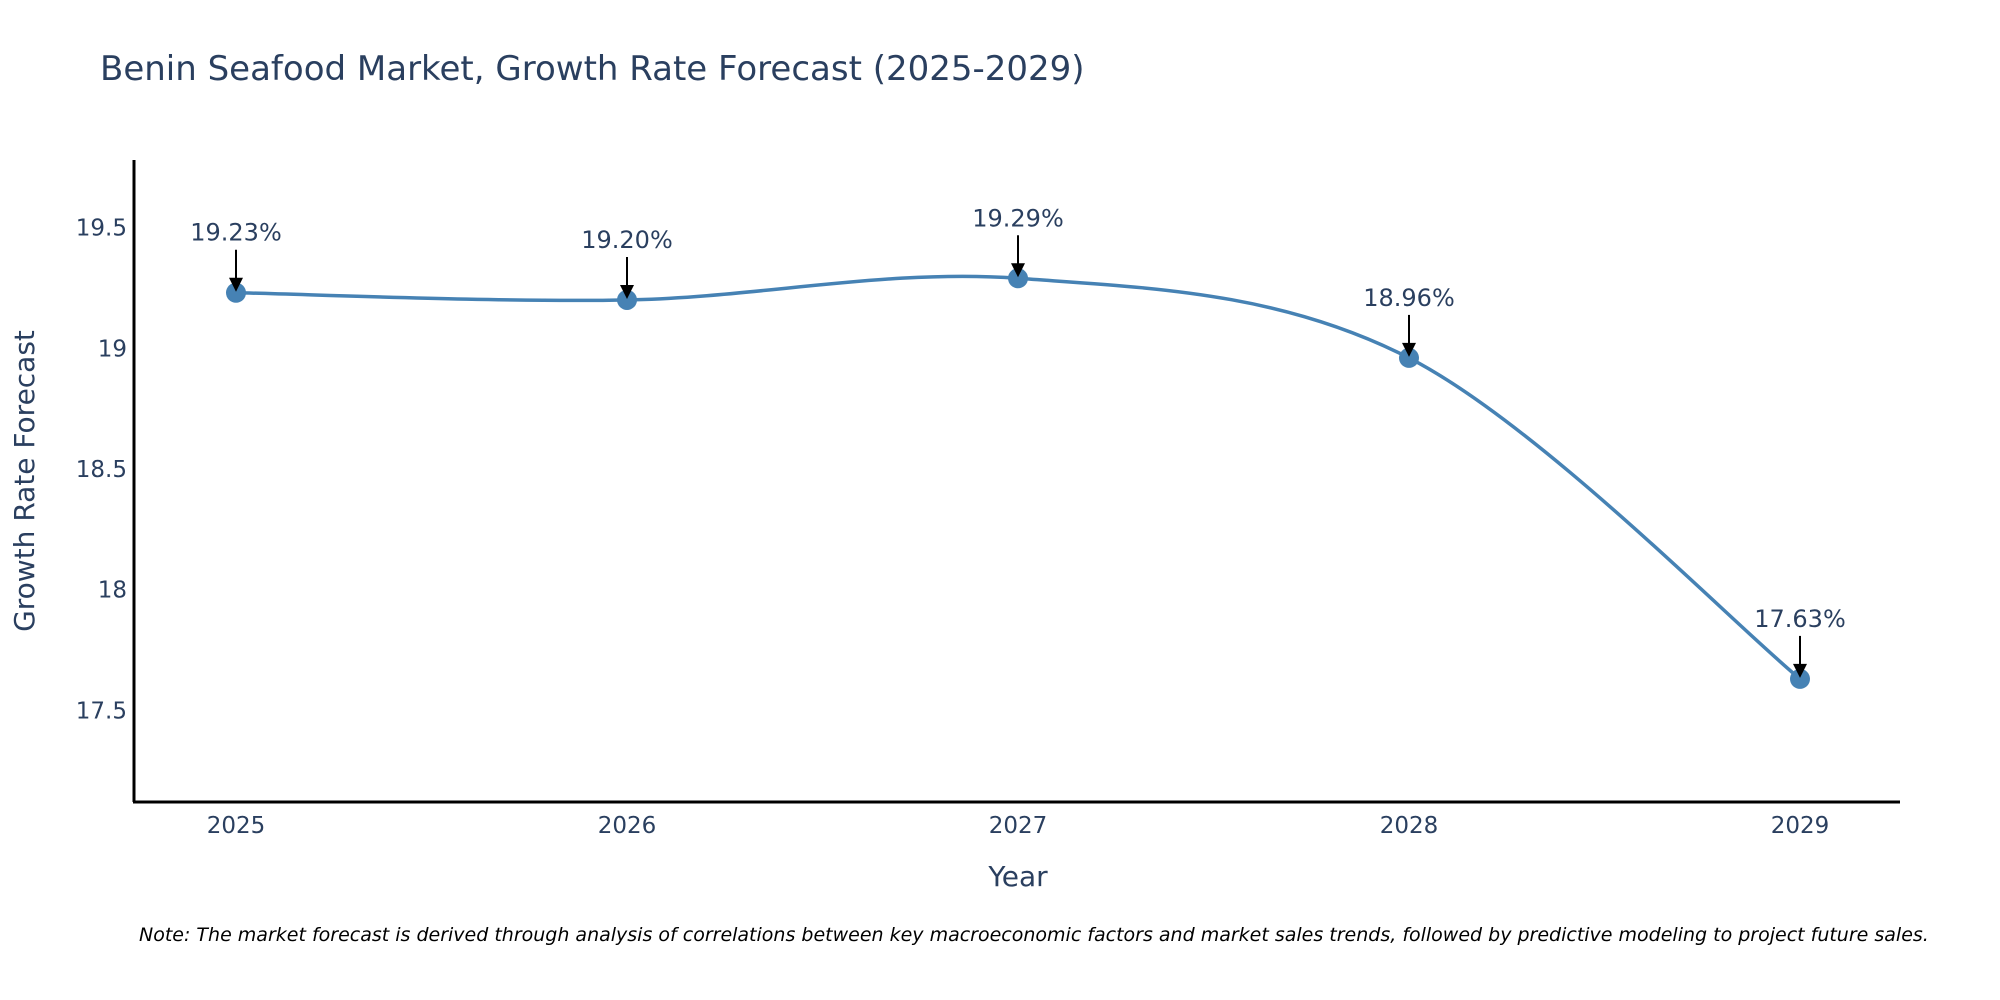 This screenshot has width=2000, height=1000. What do you see at coordinates (627, 826) in the screenshot?
I see `x-tick-label: 2026` at bounding box center [627, 826].